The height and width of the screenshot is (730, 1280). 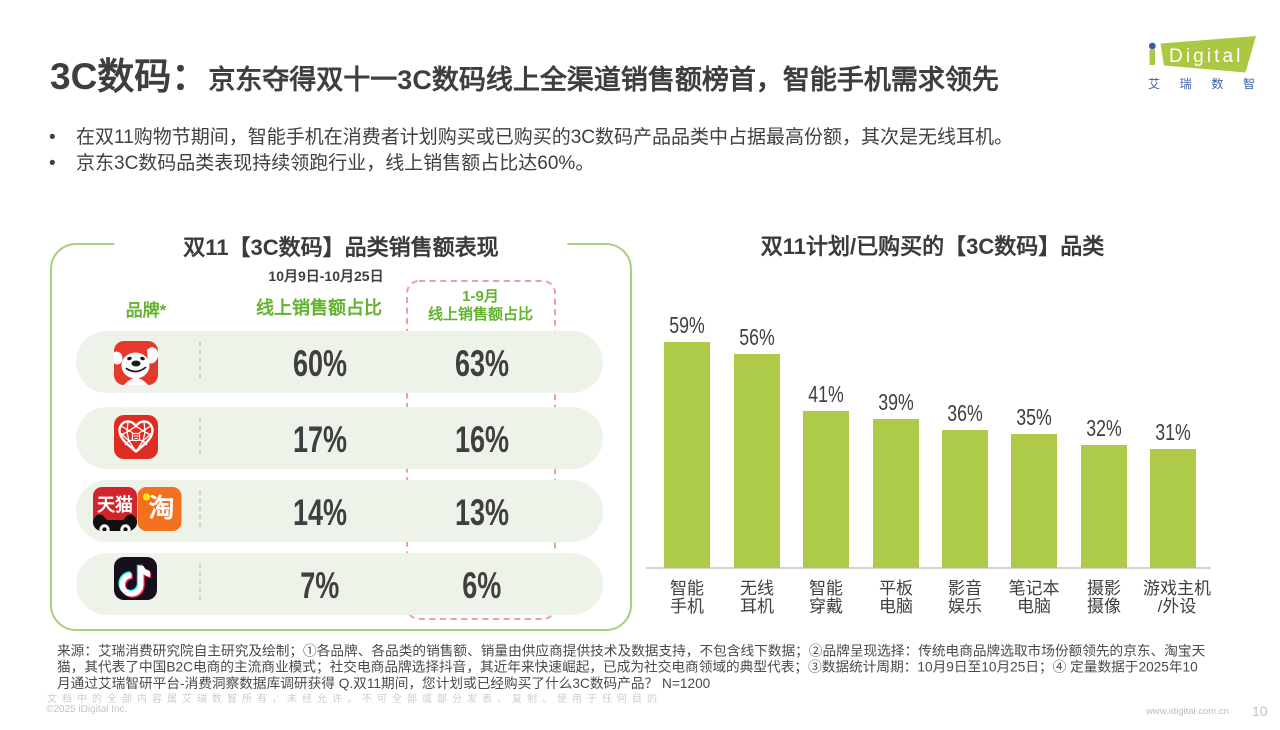 I want to click on svg-text: 天猫, so click(x=115, y=504).